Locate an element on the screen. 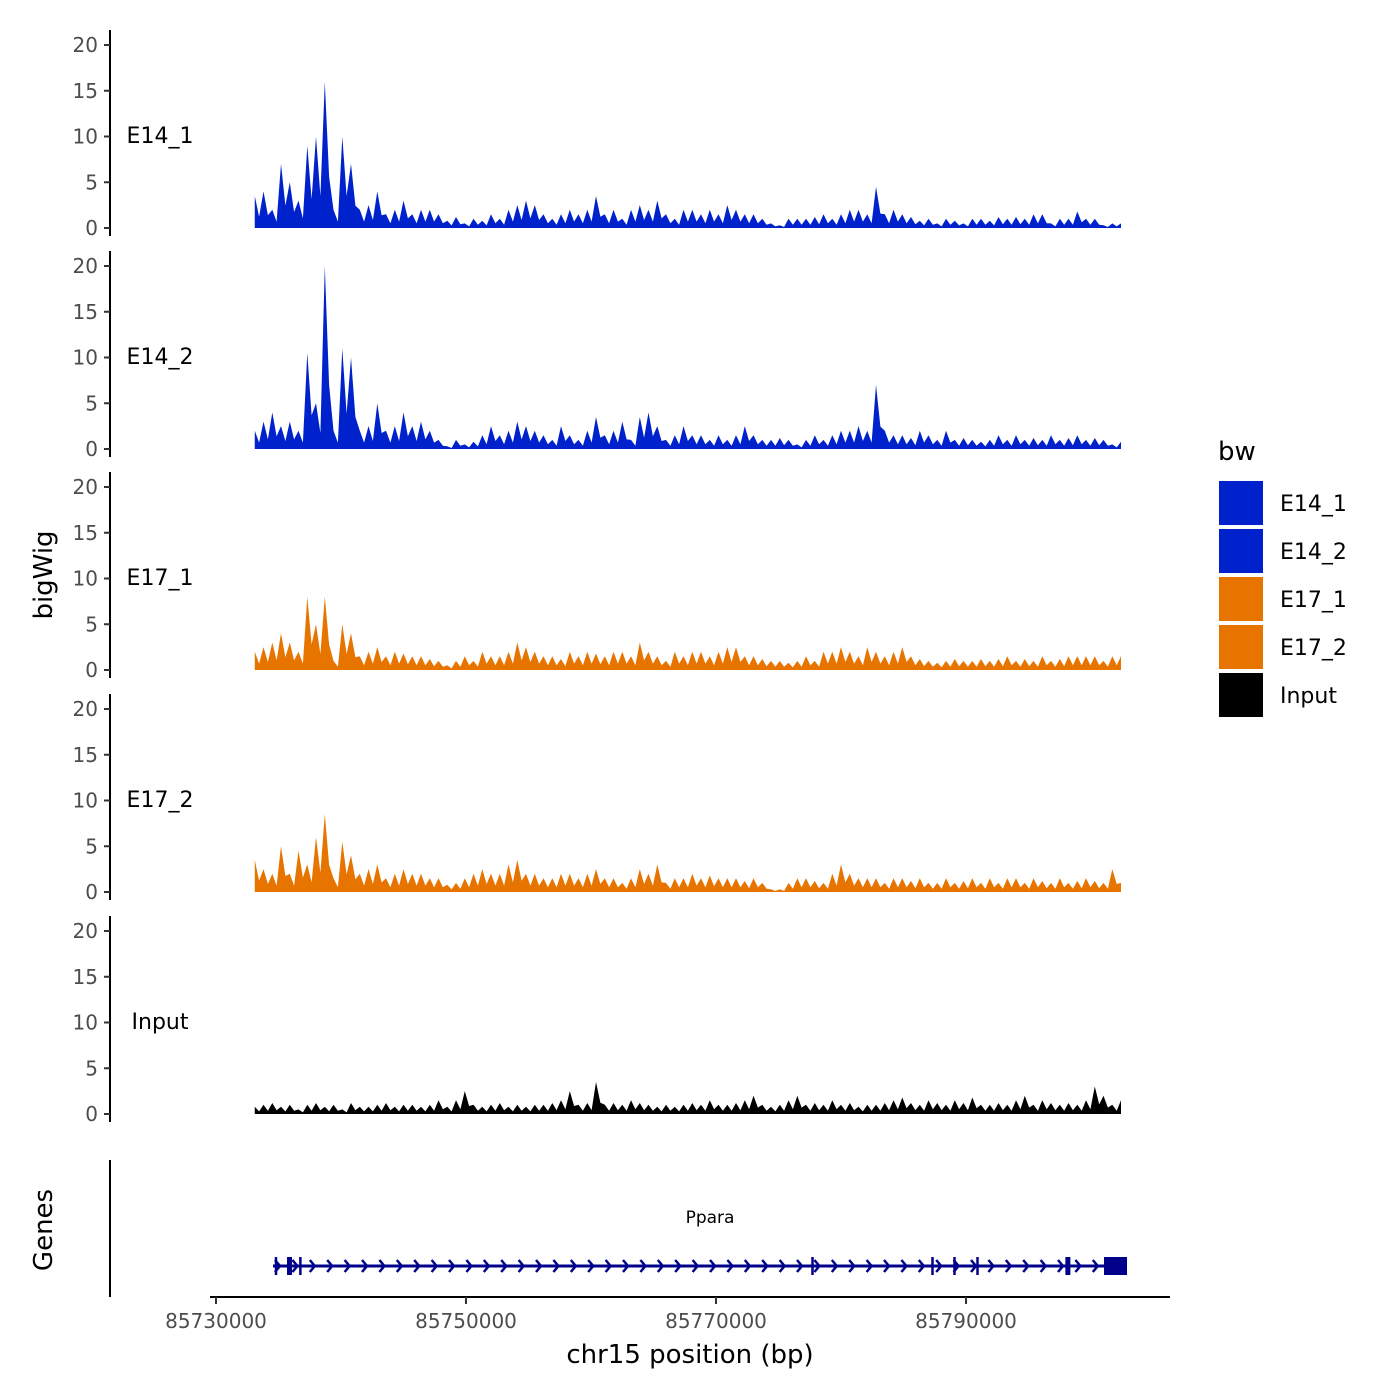  track-label: E14_1 is located at coordinates (160, 136).